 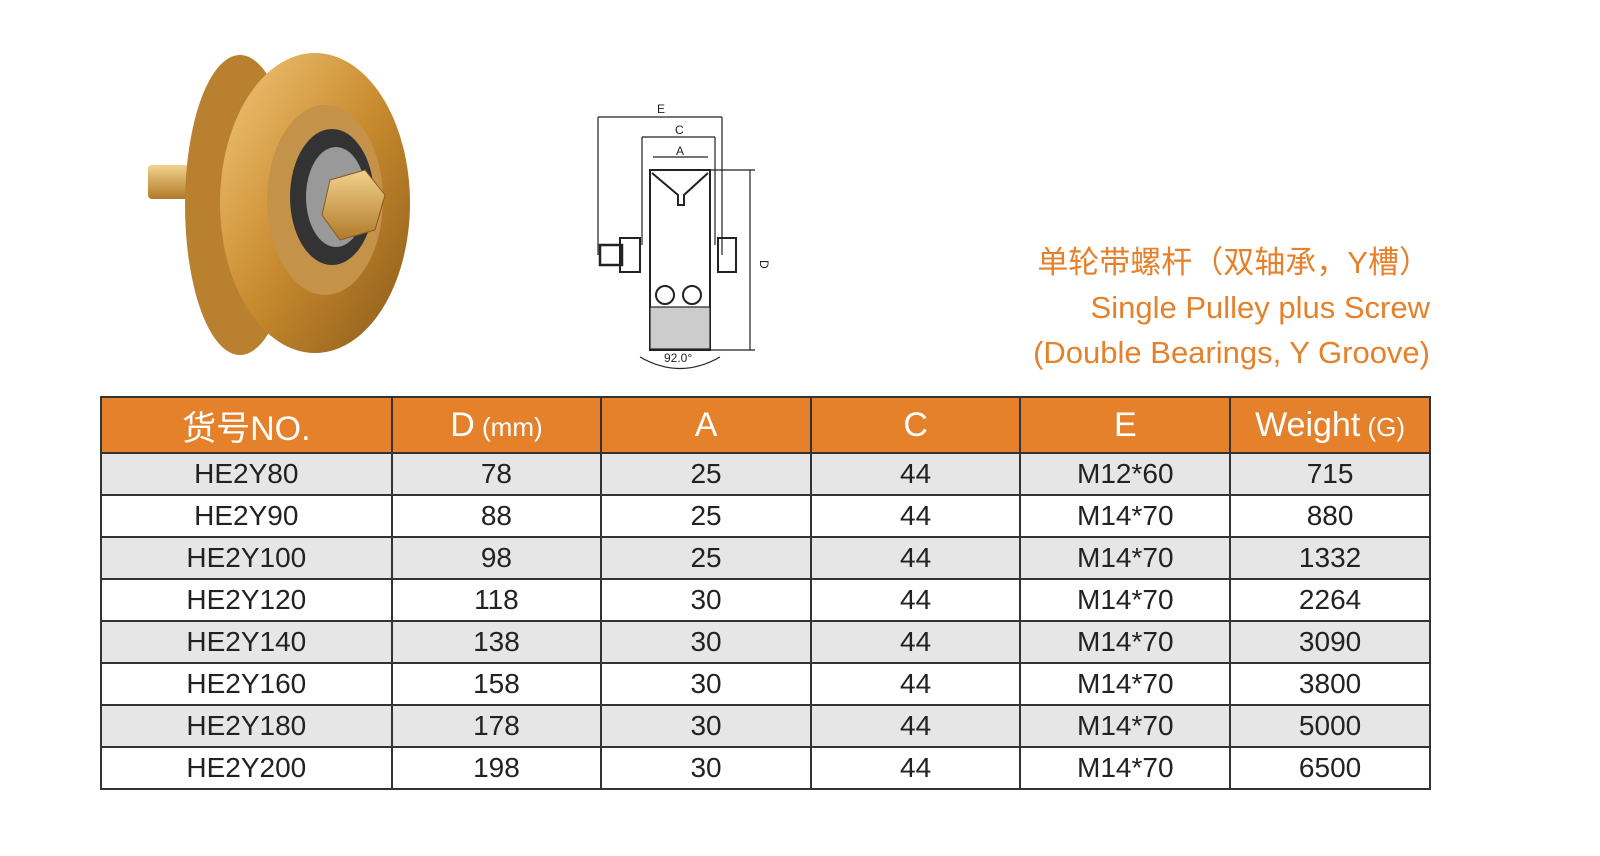 What do you see at coordinates (496, 642) in the screenshot?
I see `table-cell: 138` at bounding box center [496, 642].